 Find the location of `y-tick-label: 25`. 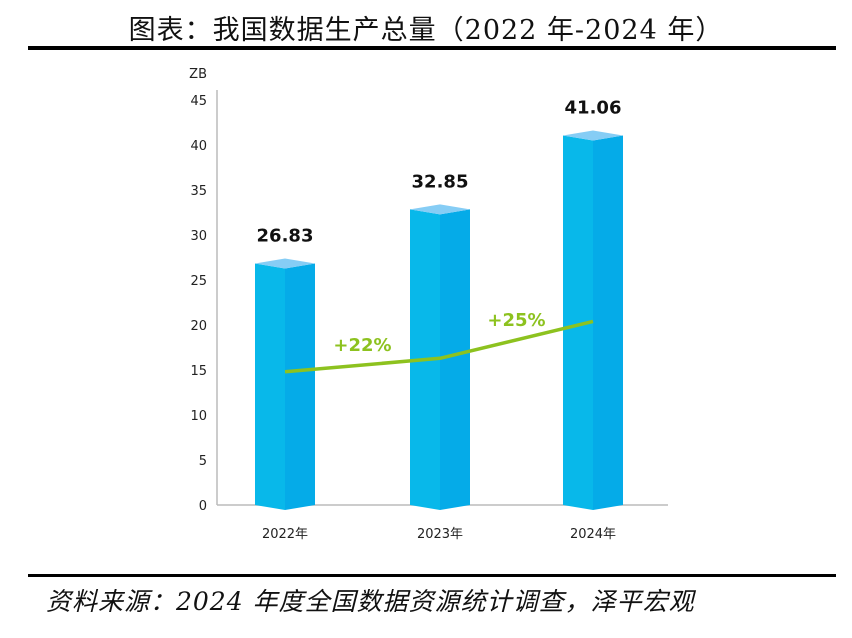

y-tick-label: 25 is located at coordinates (198, 281).